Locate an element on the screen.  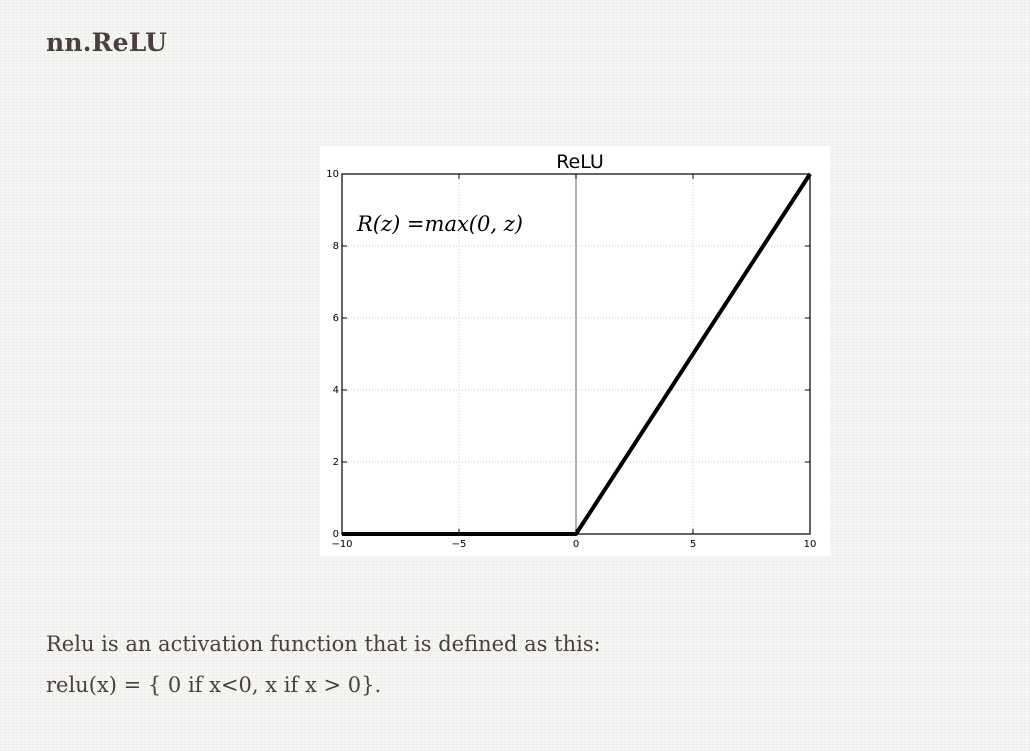
y-tick-label: 8 is located at coordinates (336, 246).